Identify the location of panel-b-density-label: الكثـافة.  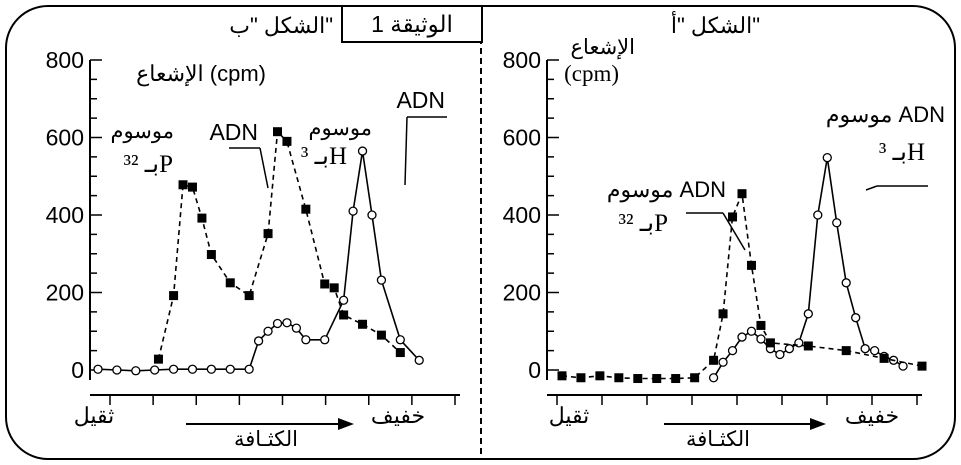
(266, 439).